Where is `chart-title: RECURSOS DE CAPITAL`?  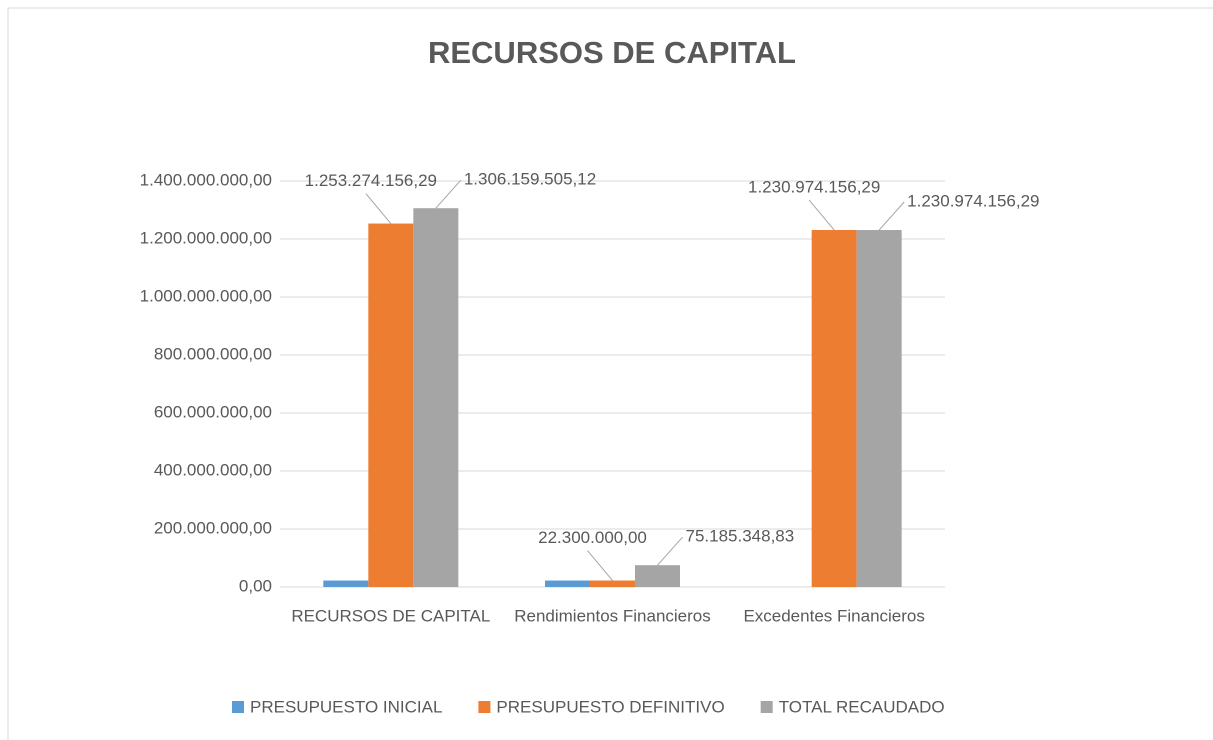
chart-title: RECURSOS DE CAPITAL is located at coordinates (612, 52).